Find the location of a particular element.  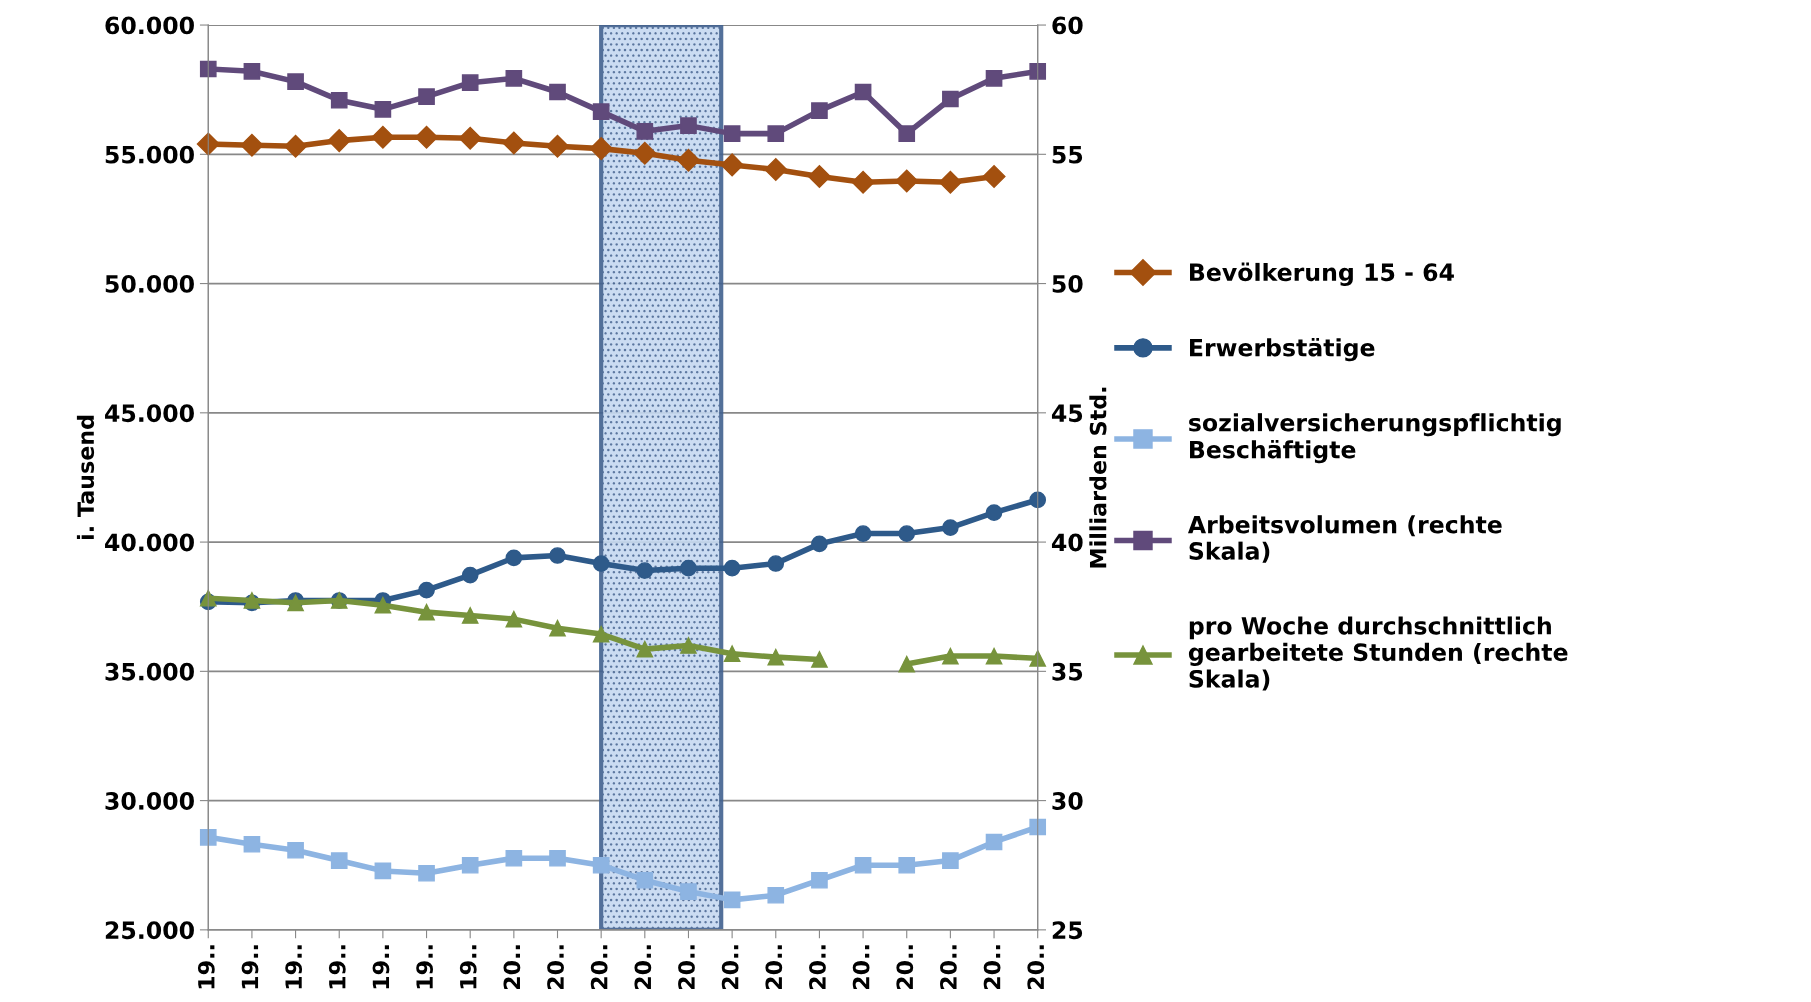

legend-label: pro Woche durchschnittlich gearbeitete Stunden (rechte Skala) is located at coordinates (1378, 653).